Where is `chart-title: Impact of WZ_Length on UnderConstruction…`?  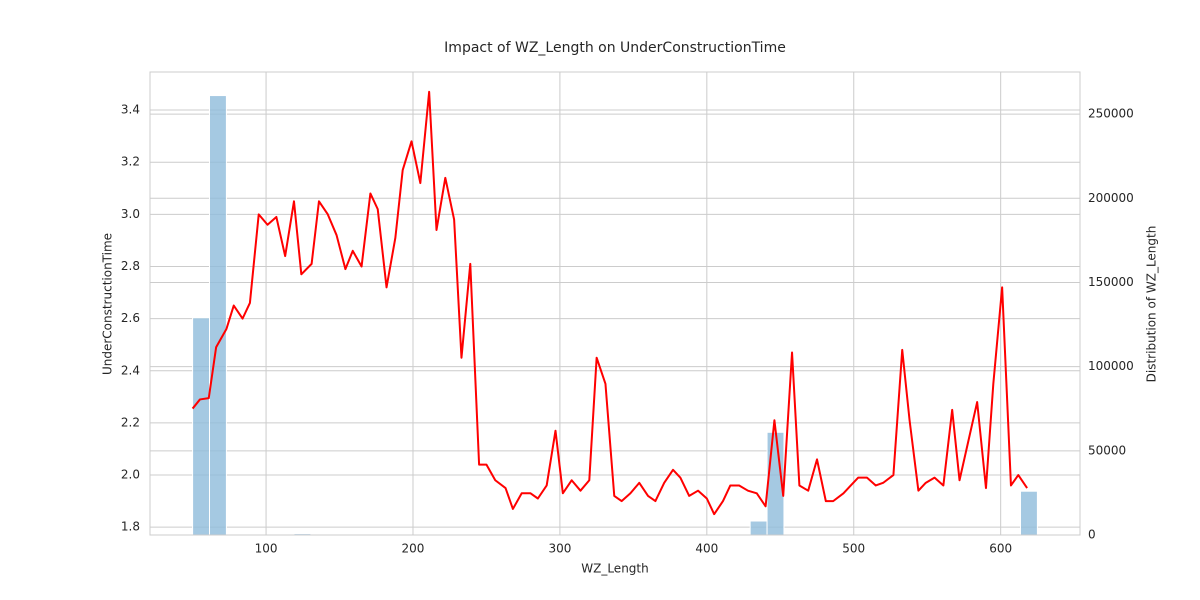
chart-title: Impact of WZ_Length on UnderConstruction… is located at coordinates (615, 48).